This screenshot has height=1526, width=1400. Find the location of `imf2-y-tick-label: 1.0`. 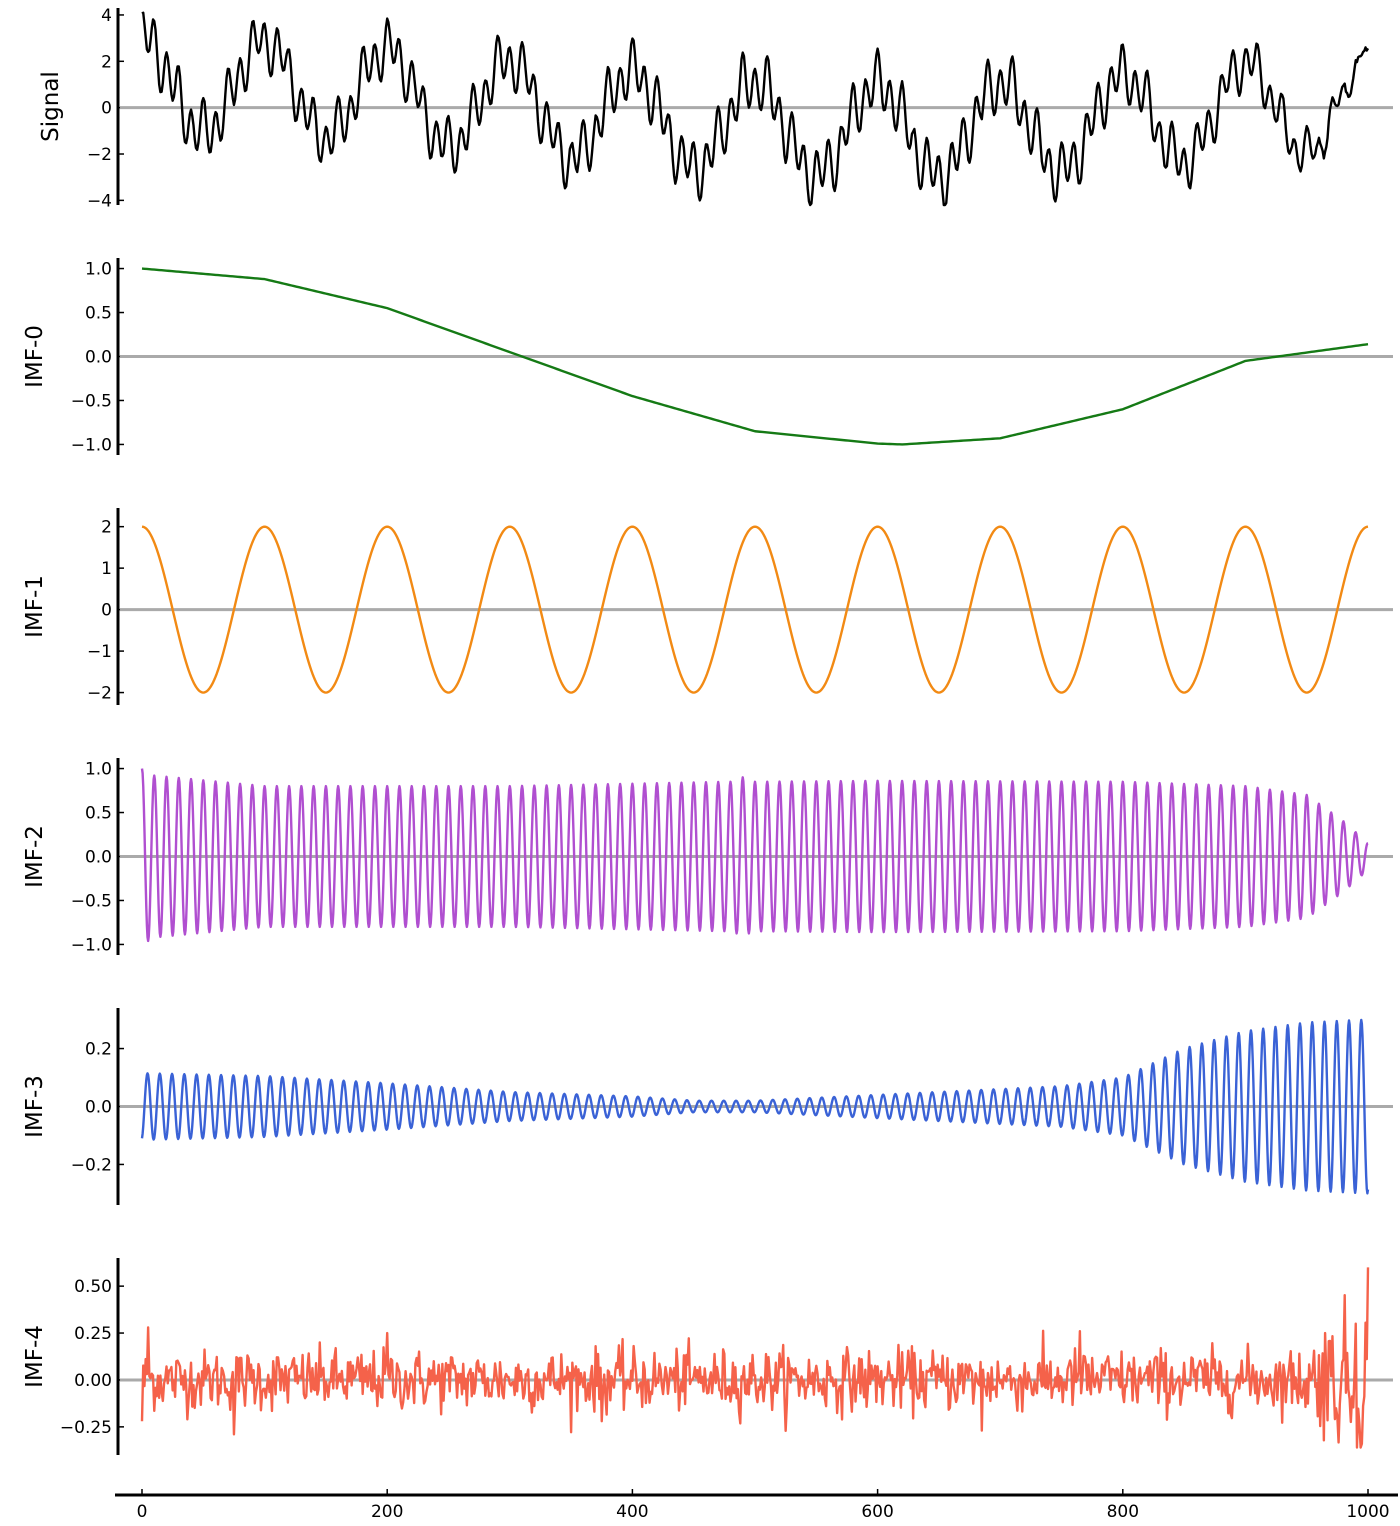

imf2-y-tick-label: 1.0 is located at coordinates (98, 770).